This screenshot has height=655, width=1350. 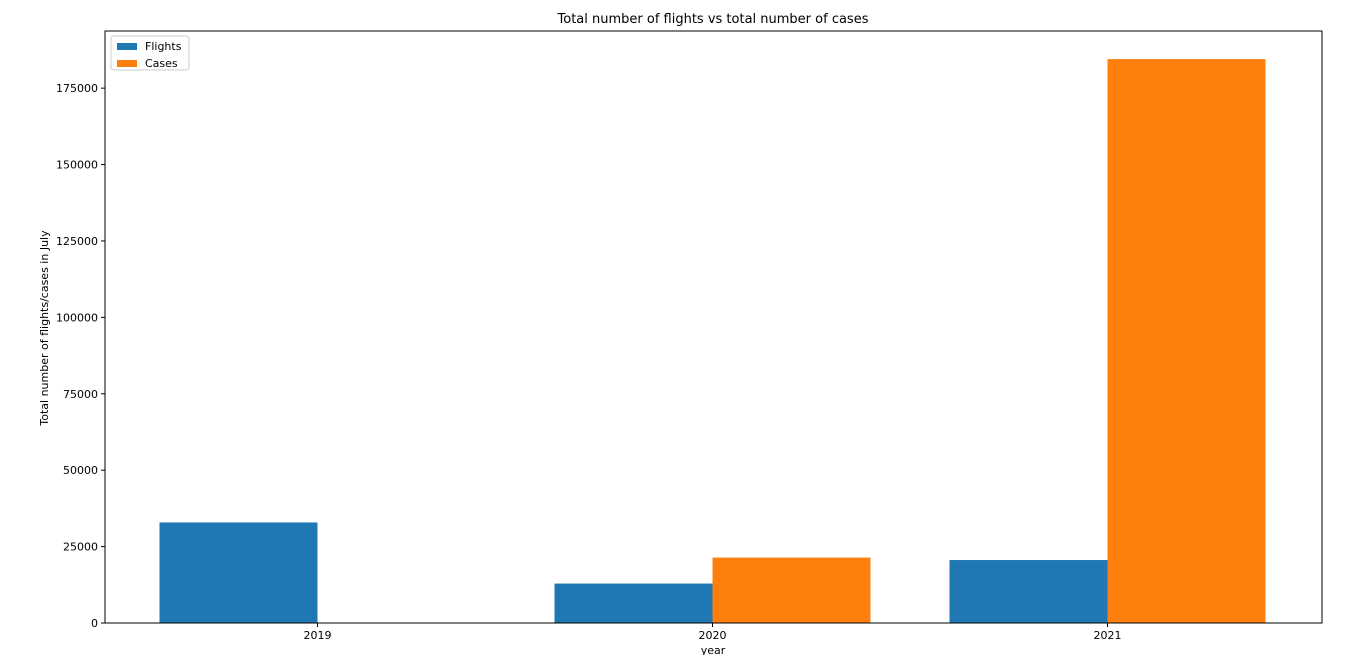 I want to click on y-tick-label: 25000, so click(x=80, y=547).